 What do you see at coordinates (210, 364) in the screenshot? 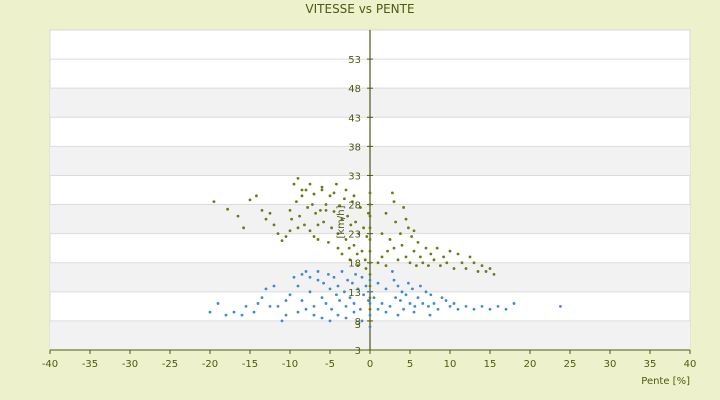
I see `x-tick-label: -20` at bounding box center [210, 364].